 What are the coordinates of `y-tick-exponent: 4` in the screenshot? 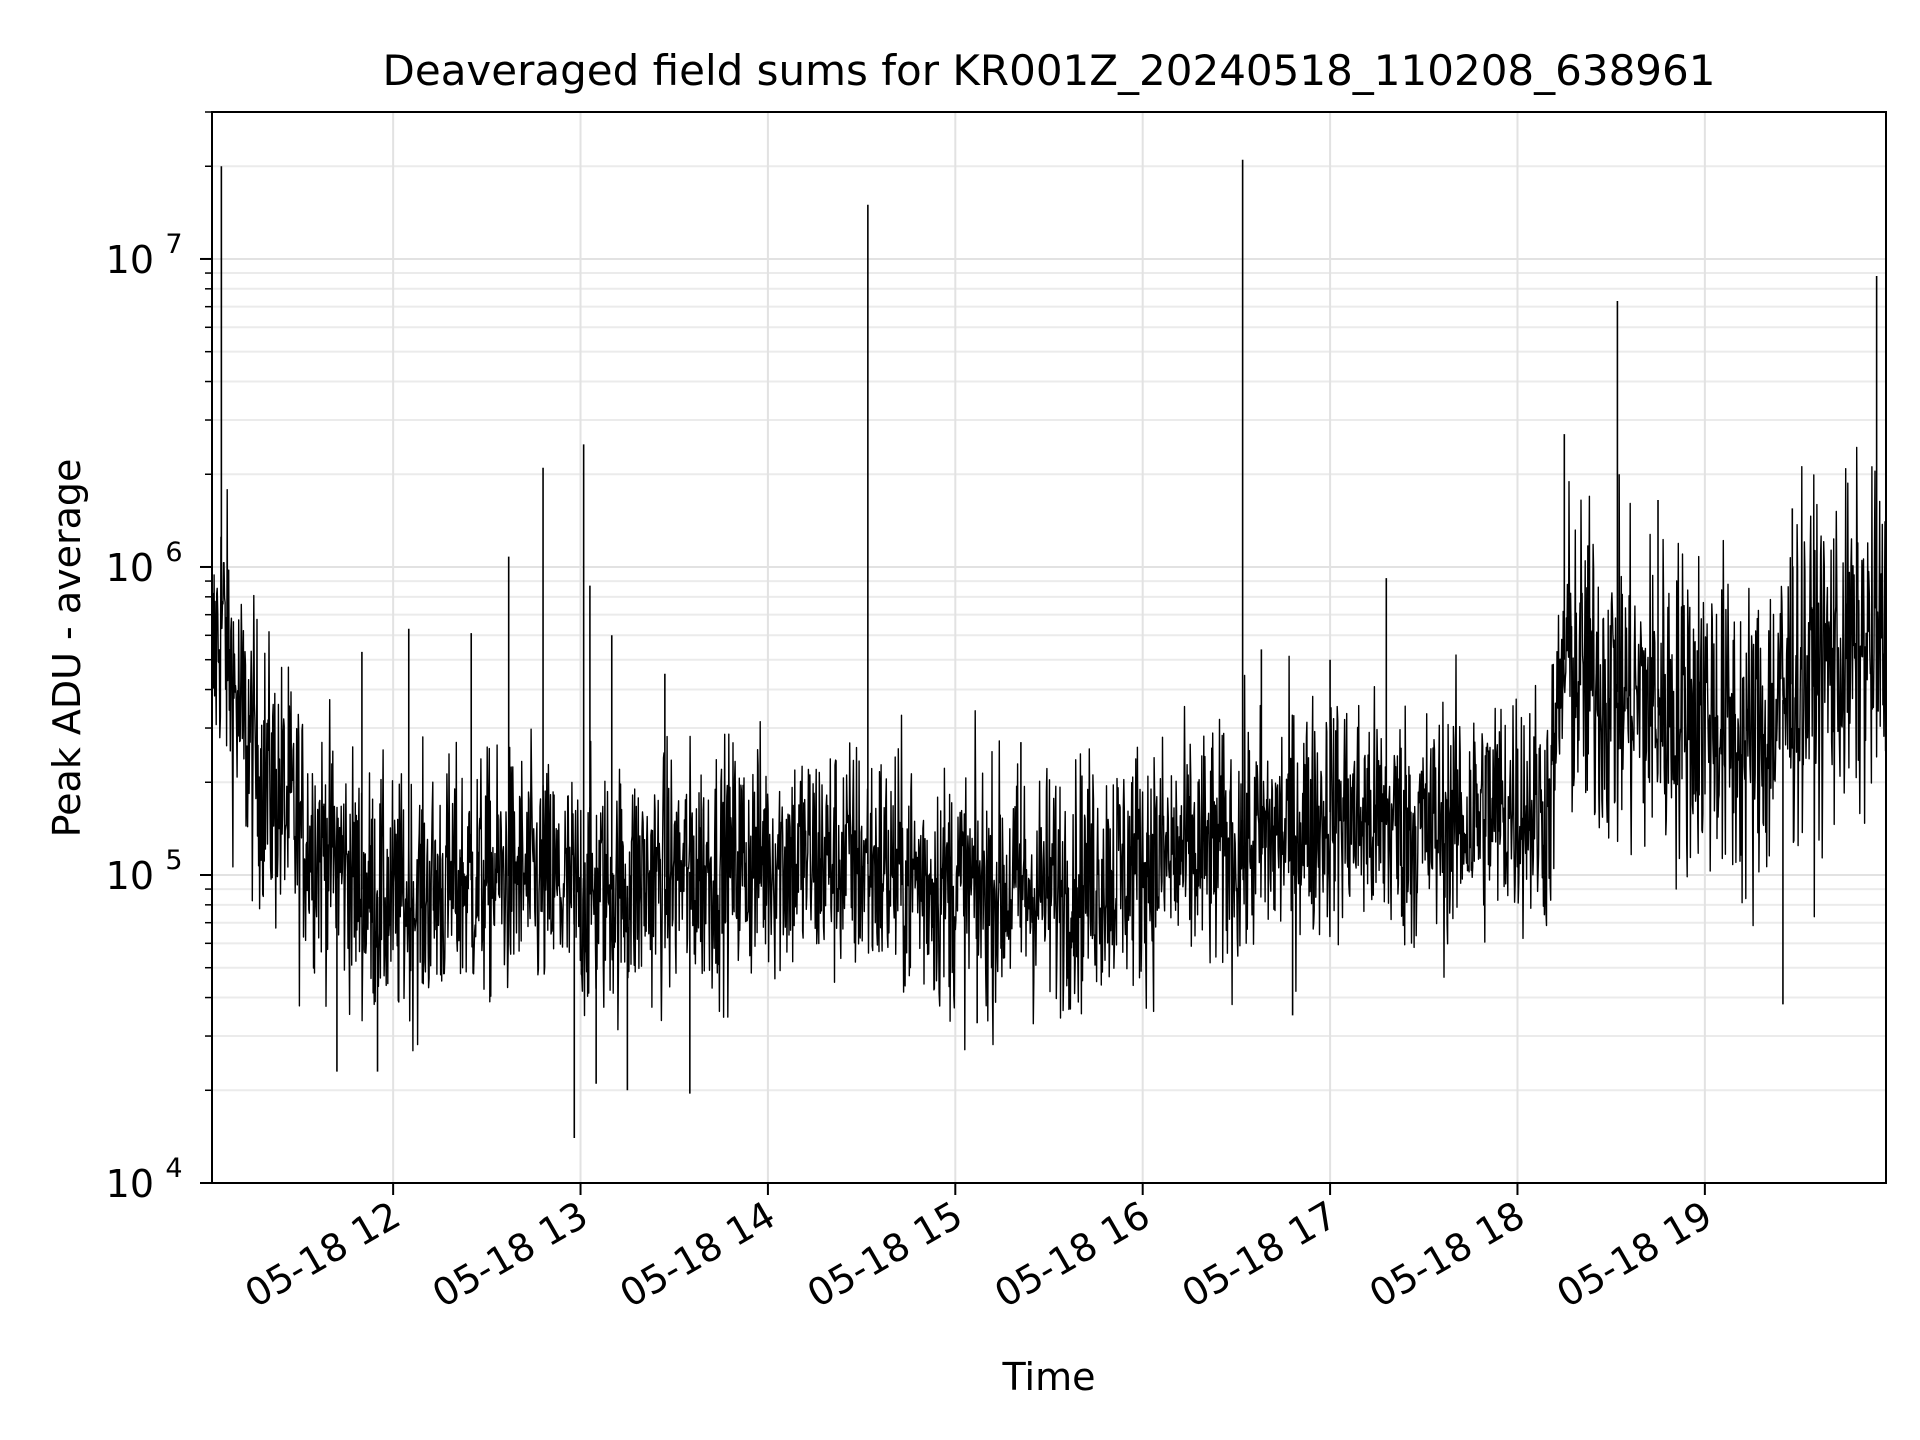 It's located at (173, 1168).